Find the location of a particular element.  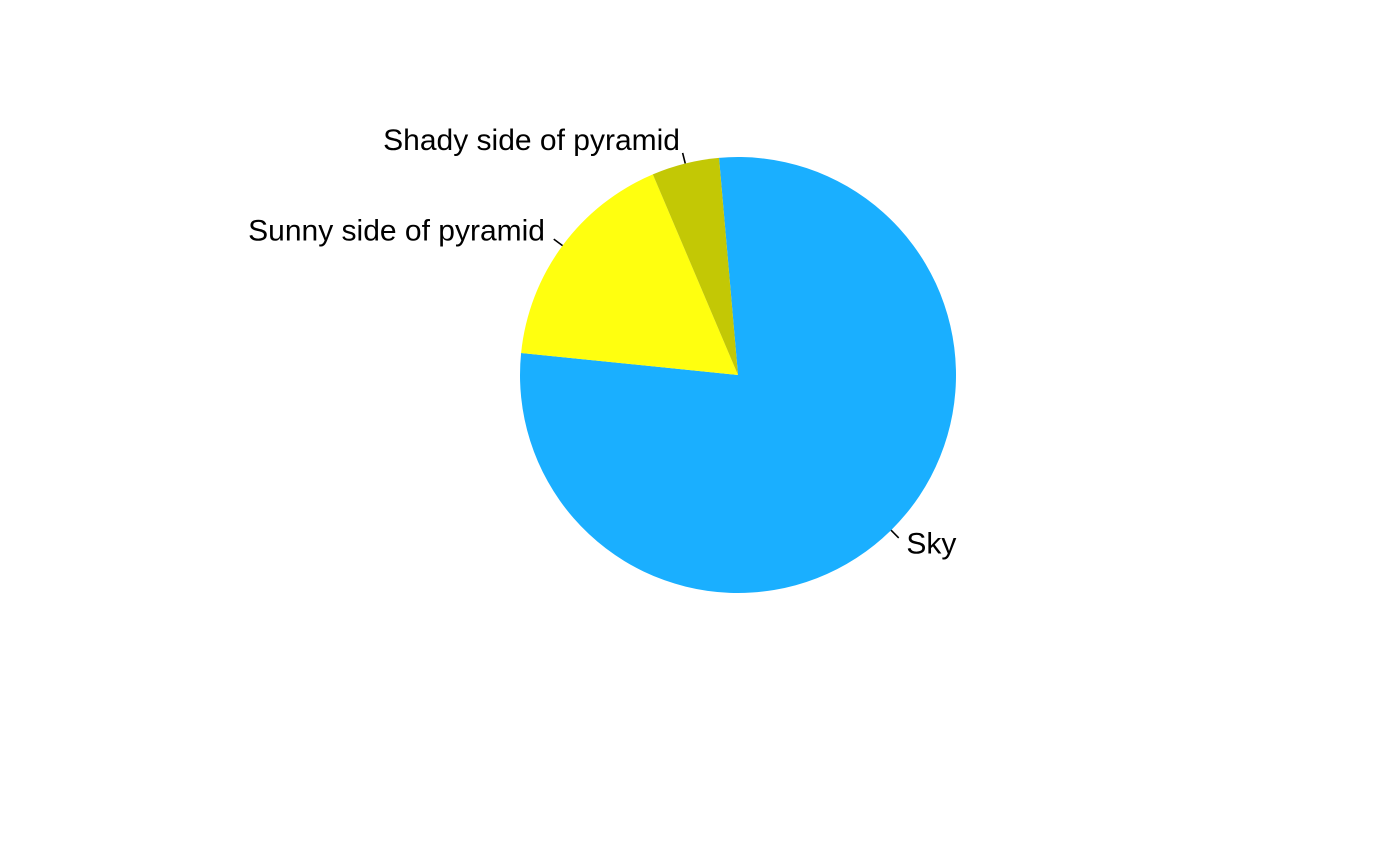

slice-label-shady-side-of-pyramid: Shady side of pyramid is located at coordinates (531, 140).